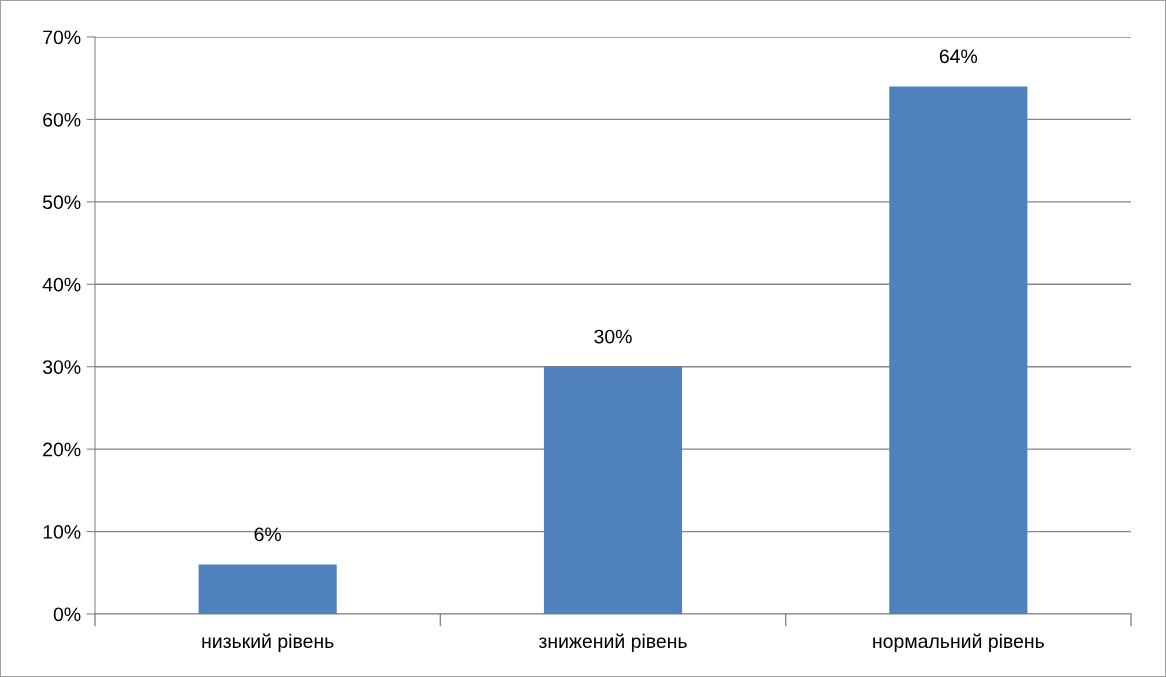 This screenshot has width=1166, height=677. Describe the element at coordinates (67, 614) in the screenshot. I see `y-tick-label: 0%` at that location.